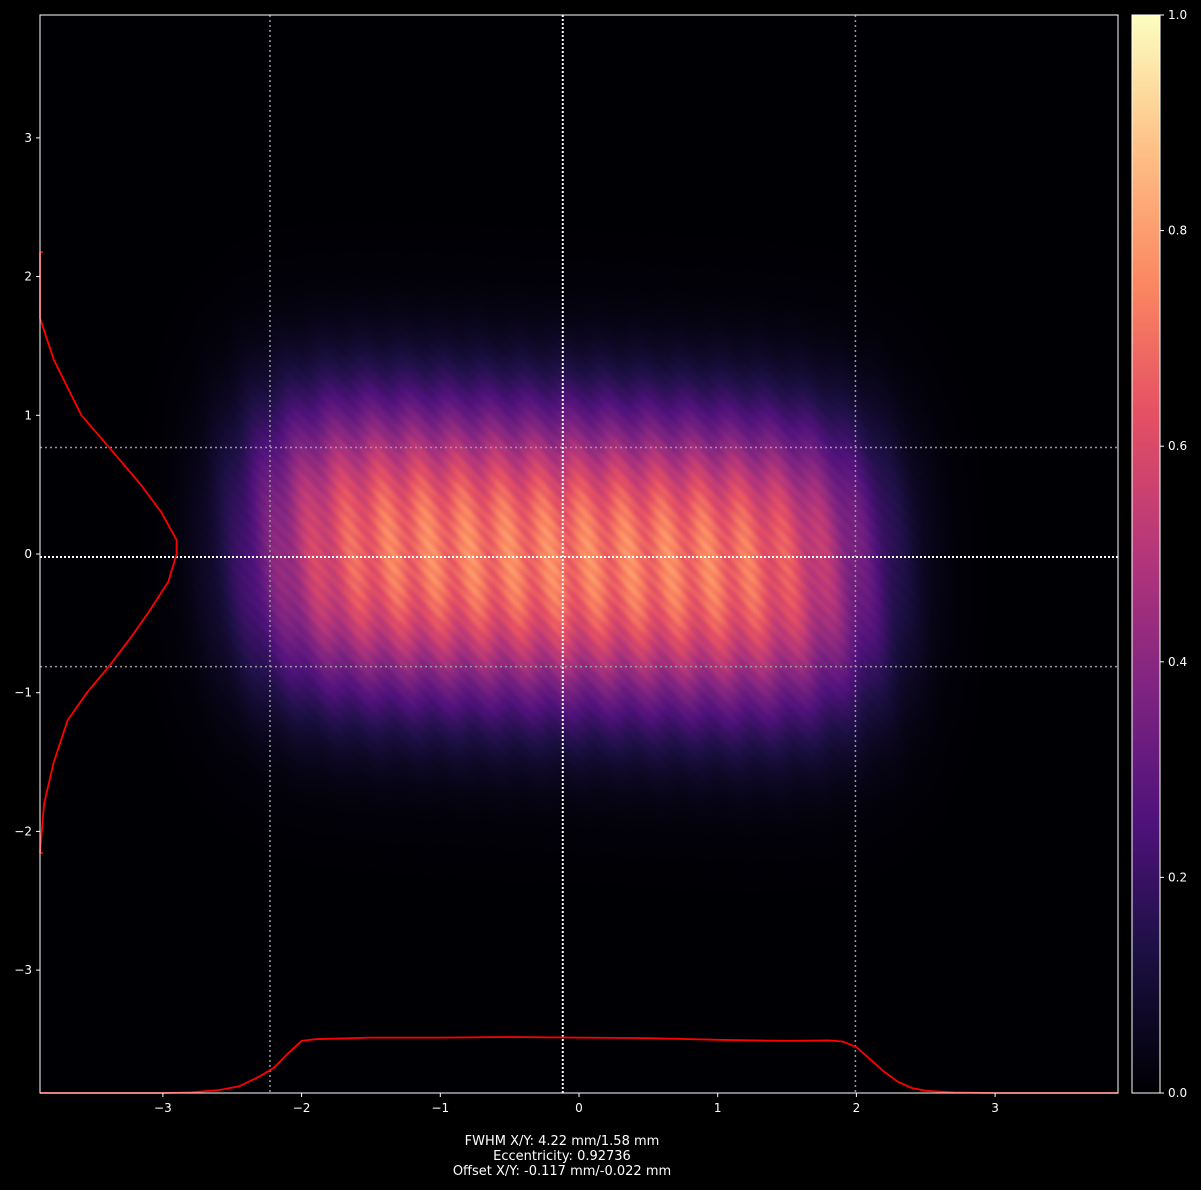  I want to click on y-tick-label: 1, so click(28, 415).